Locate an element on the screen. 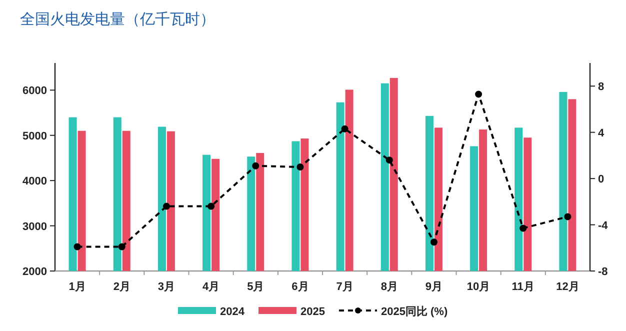 This screenshot has width=626, height=331. y2-tick-label: 0 is located at coordinates (601, 180).